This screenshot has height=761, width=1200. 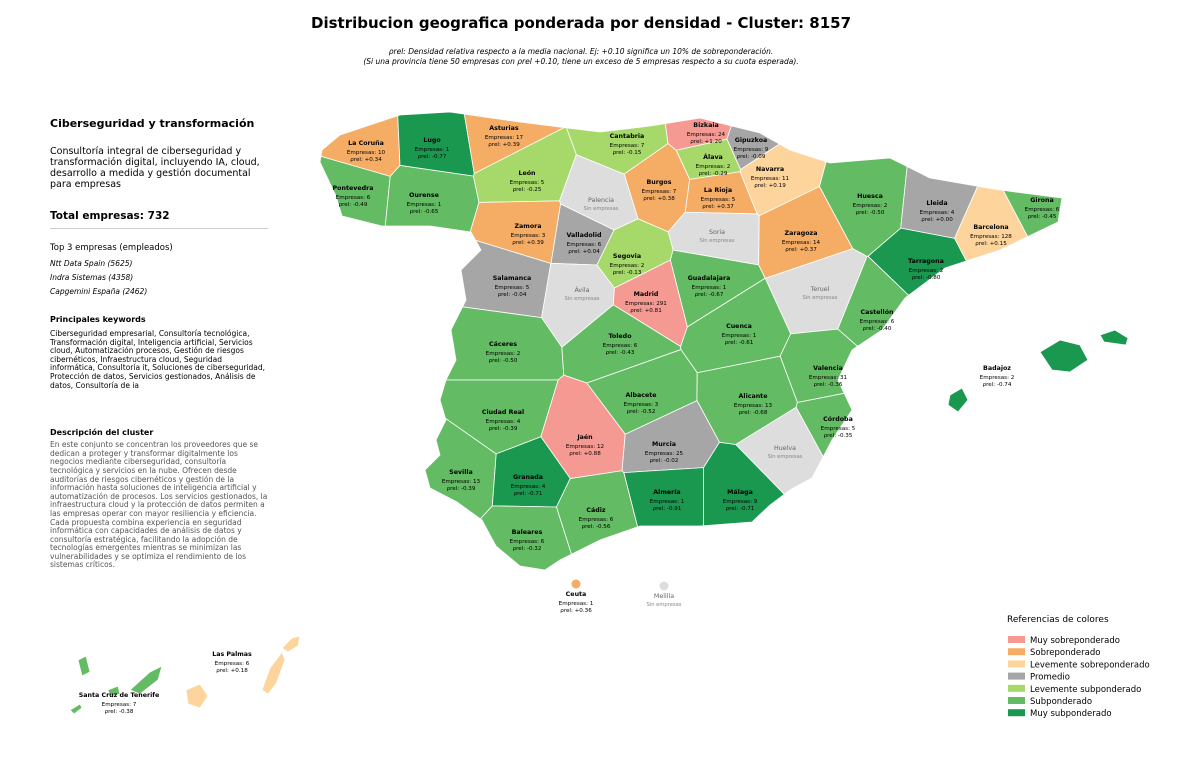 What do you see at coordinates (756, 502) in the screenshot?
I see `empresas-value: 9` at bounding box center [756, 502].